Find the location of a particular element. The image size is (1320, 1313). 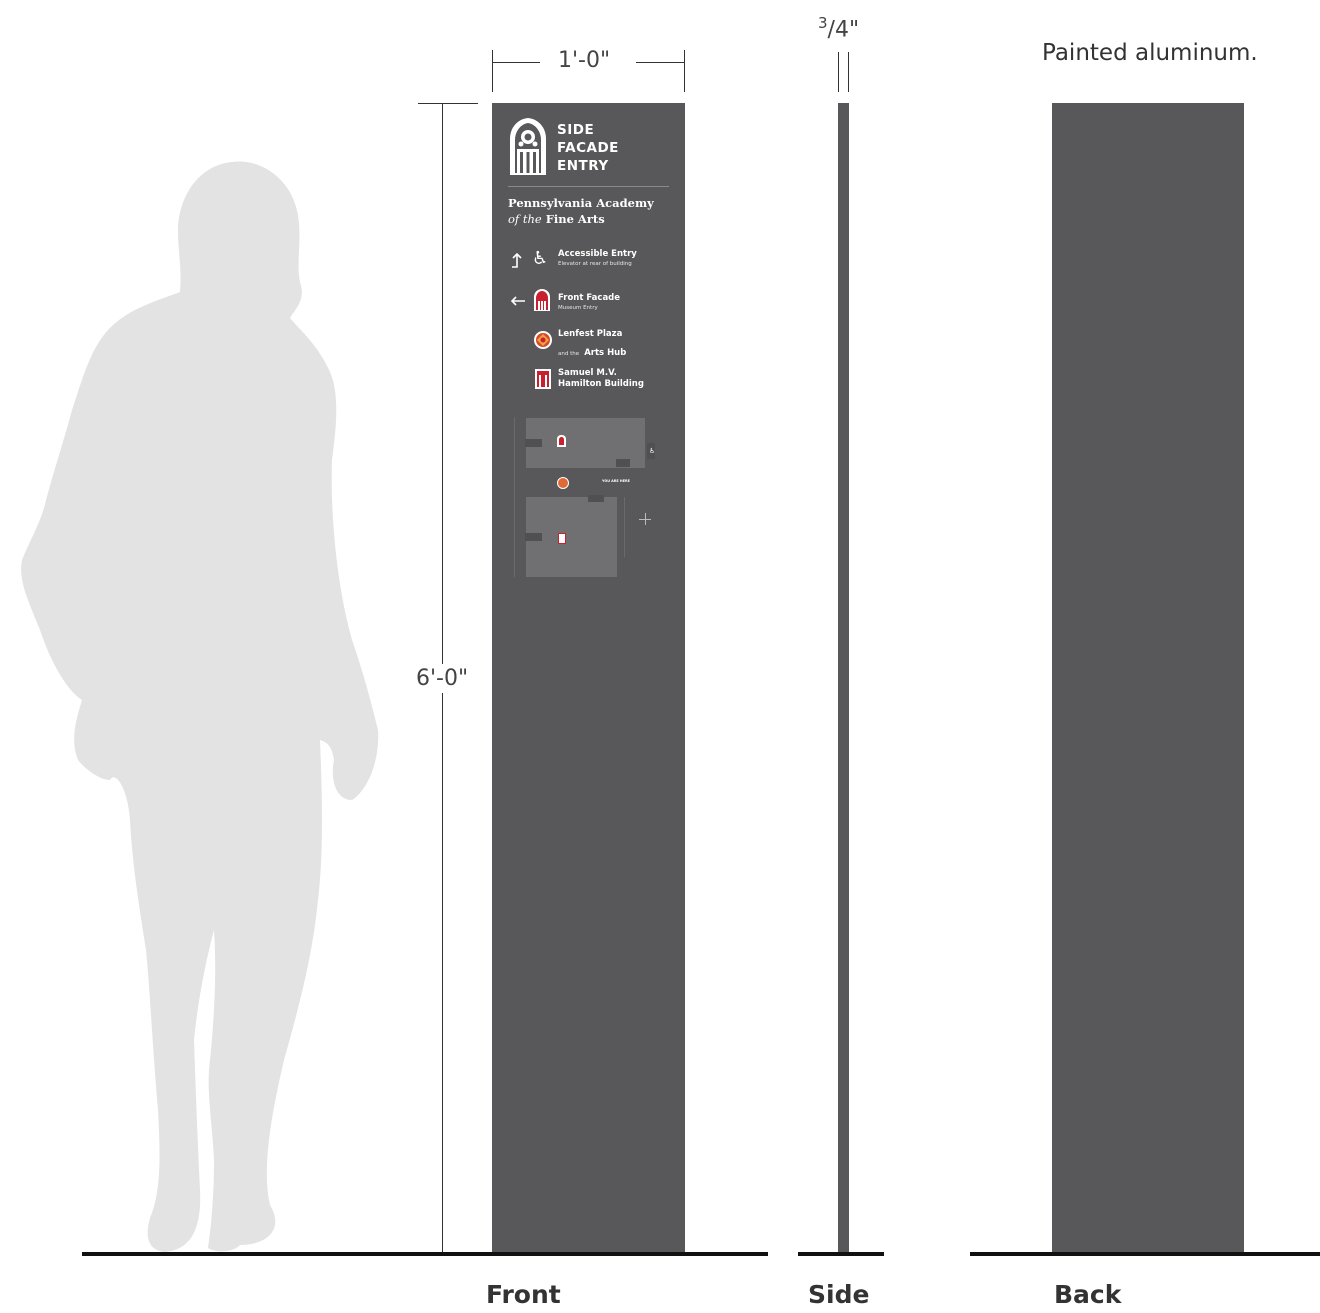

direction-title-2: Hamilton Building is located at coordinates (601, 384).